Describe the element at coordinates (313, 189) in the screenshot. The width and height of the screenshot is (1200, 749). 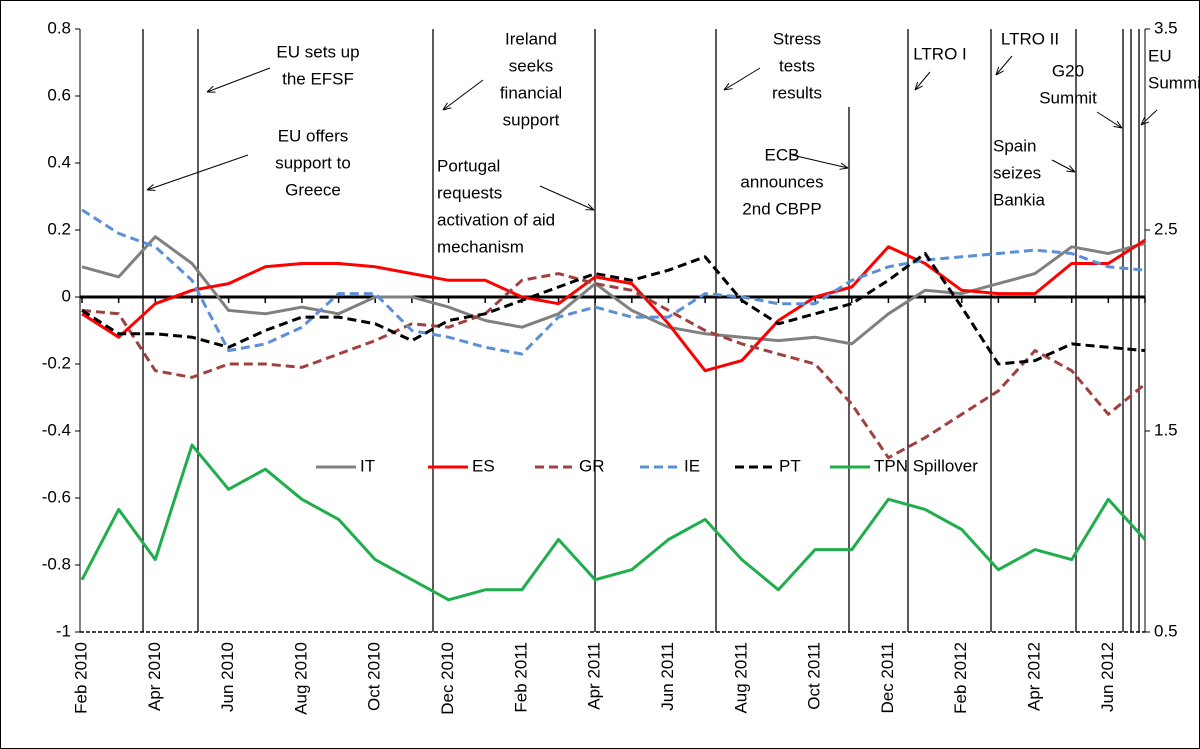
I see `annotation: Greece` at that location.